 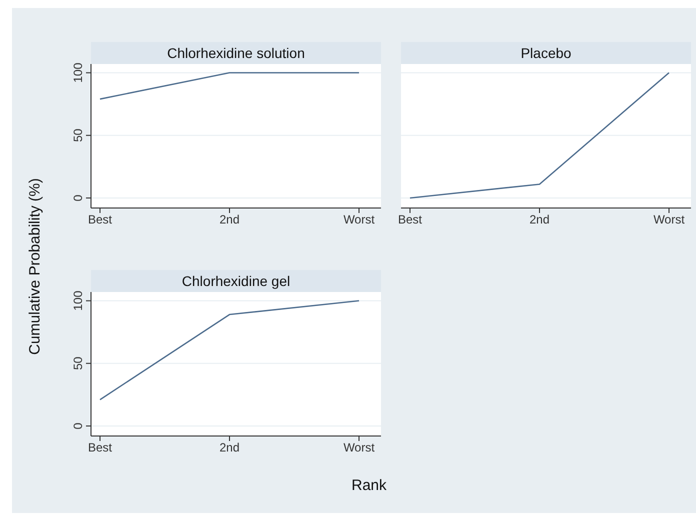 I want to click on chart-title: Placebo, so click(x=546, y=53).